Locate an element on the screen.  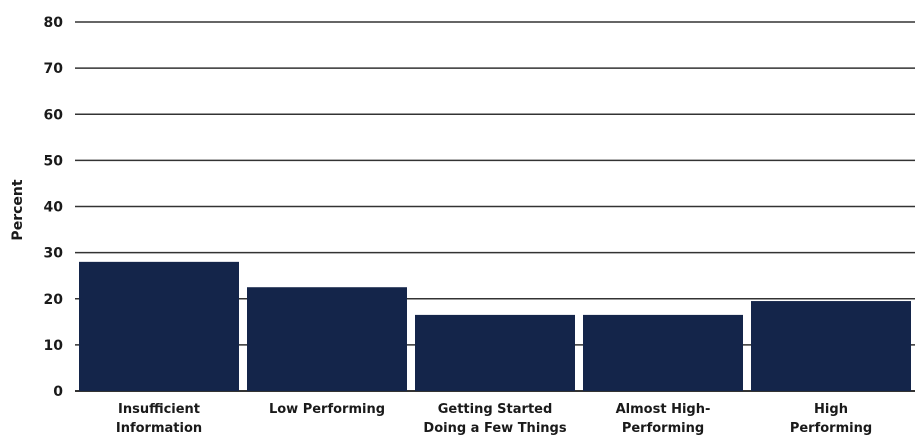
x-category-label: Almost High- is located at coordinates (663, 409).